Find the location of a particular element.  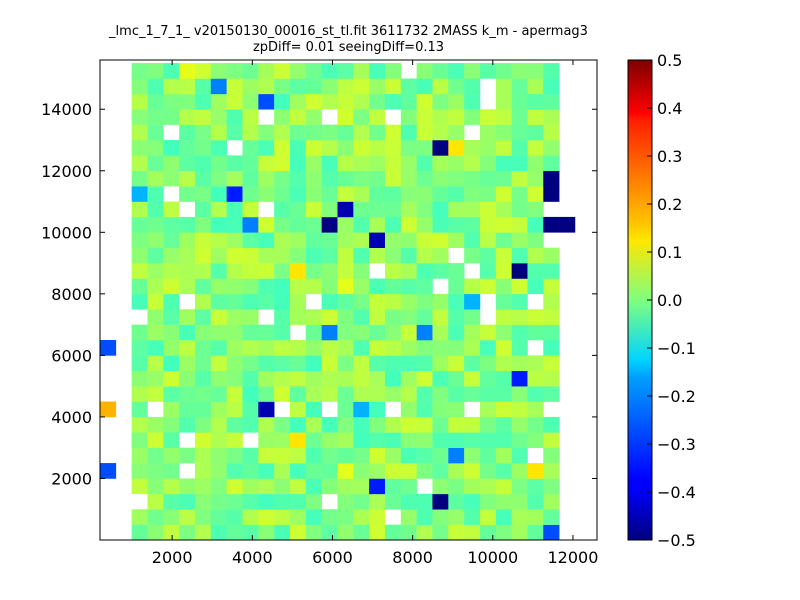

x-tick-label: 2000 is located at coordinates (172, 557).